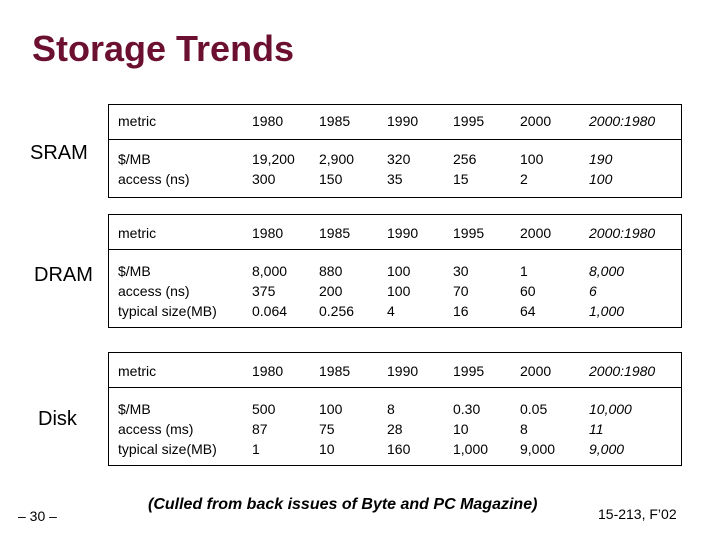 This screenshot has height=540, width=720. What do you see at coordinates (637, 514) in the screenshot?
I see `course-label: 15-213, F’02` at bounding box center [637, 514].